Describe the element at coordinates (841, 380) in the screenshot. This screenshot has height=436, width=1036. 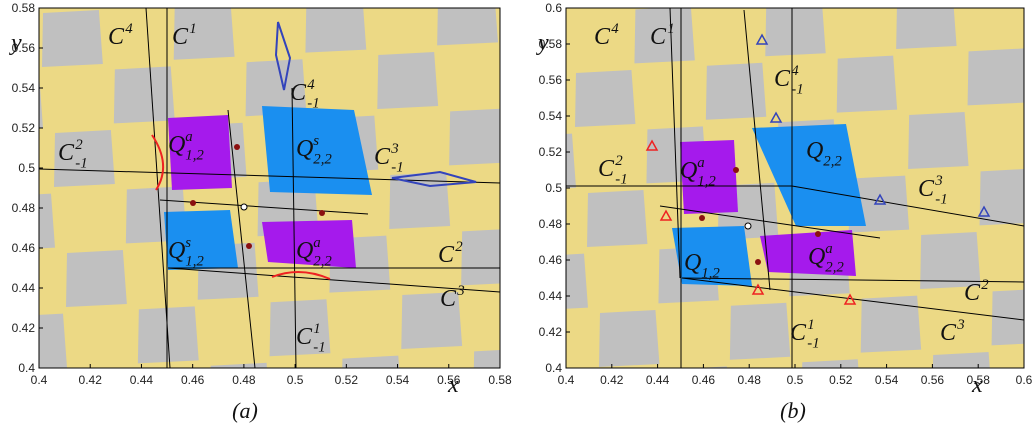
I see `x-tick-label: 0.52` at that location.